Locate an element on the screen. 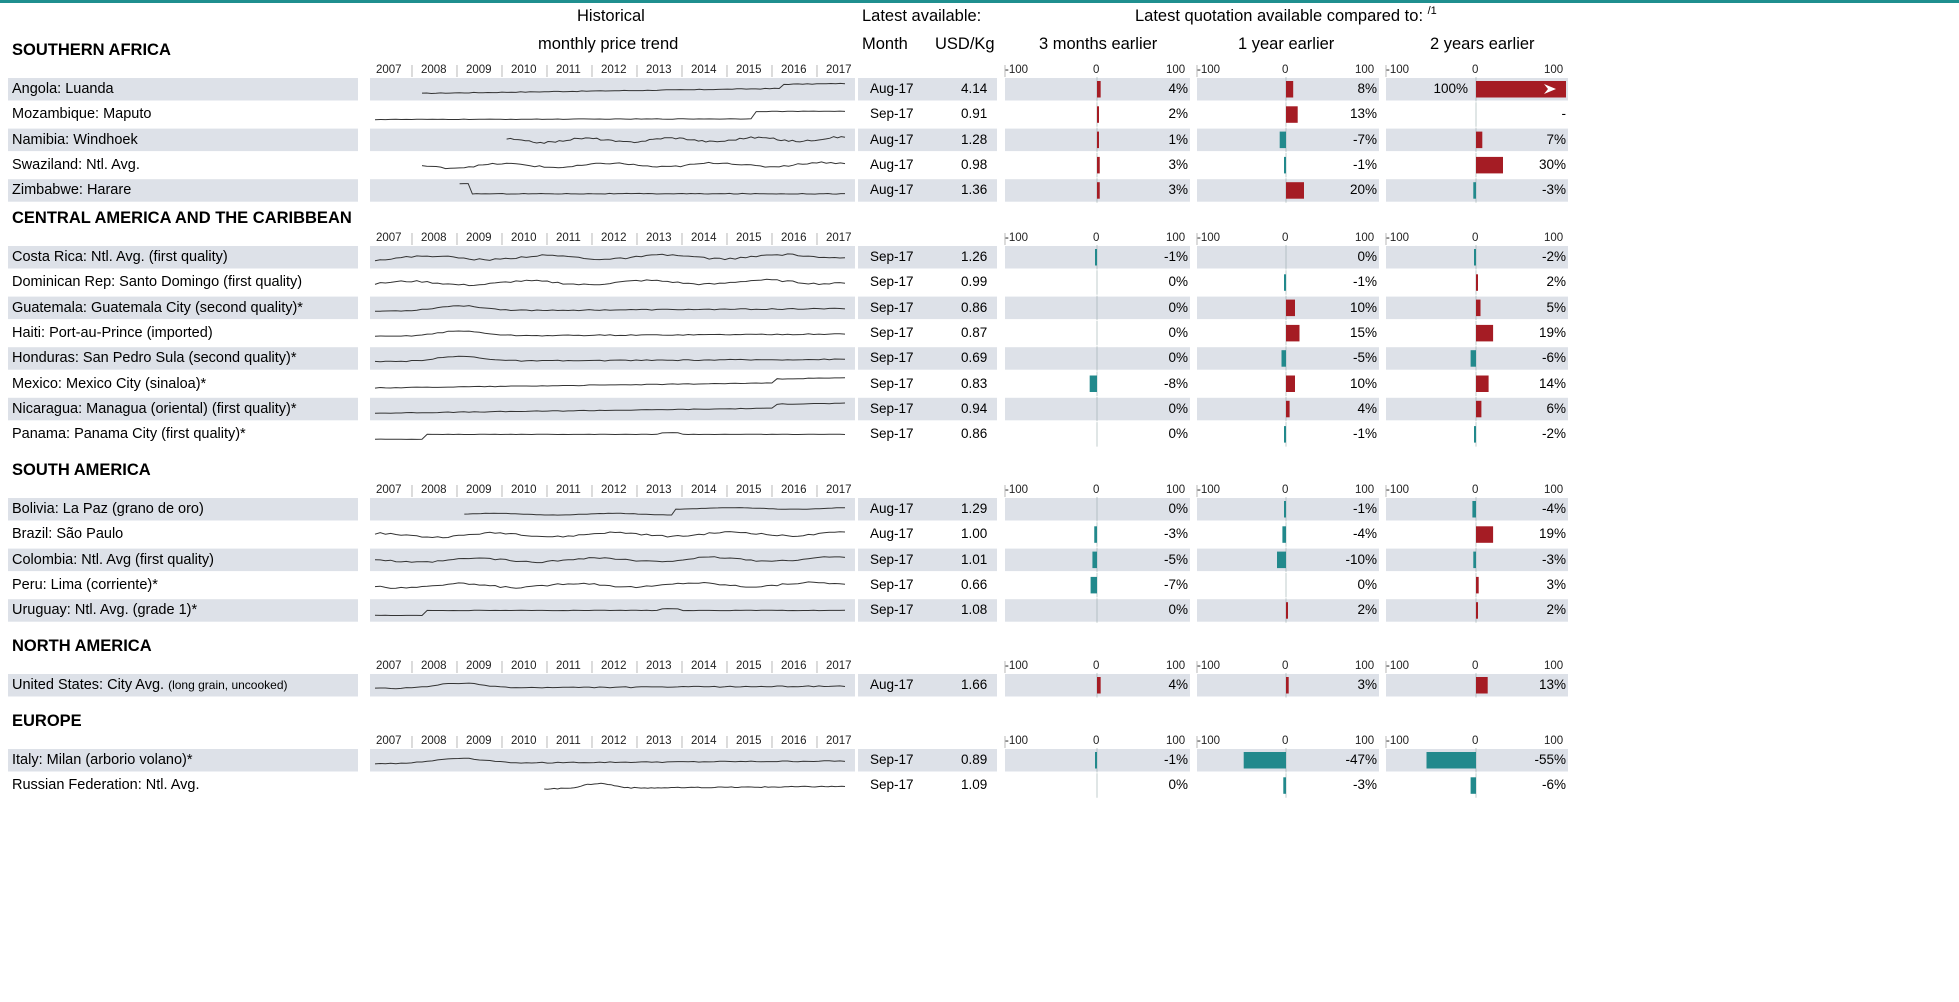 This screenshot has height=1002, width=1959. row-label-text: Angola: Luanda is located at coordinates (63, 89).